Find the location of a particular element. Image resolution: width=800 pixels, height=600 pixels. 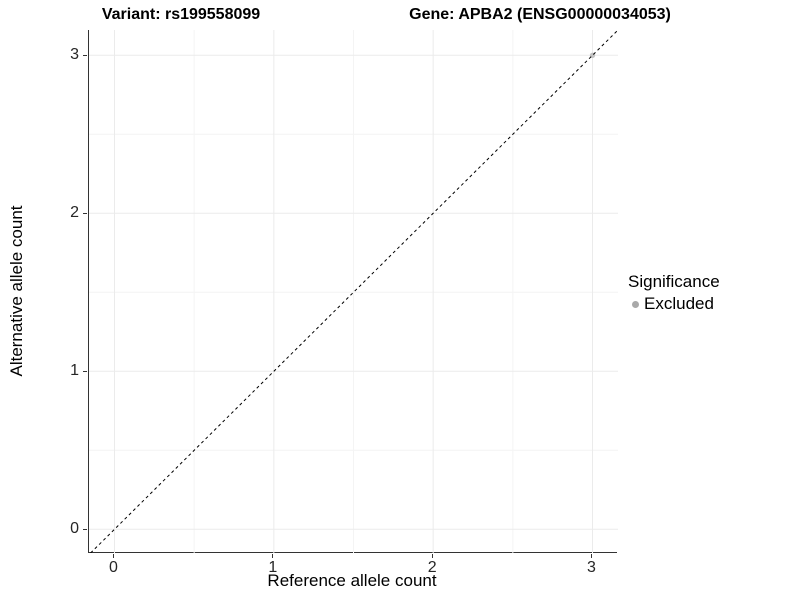

x-axis-tick-label: 3 is located at coordinates (591, 567).